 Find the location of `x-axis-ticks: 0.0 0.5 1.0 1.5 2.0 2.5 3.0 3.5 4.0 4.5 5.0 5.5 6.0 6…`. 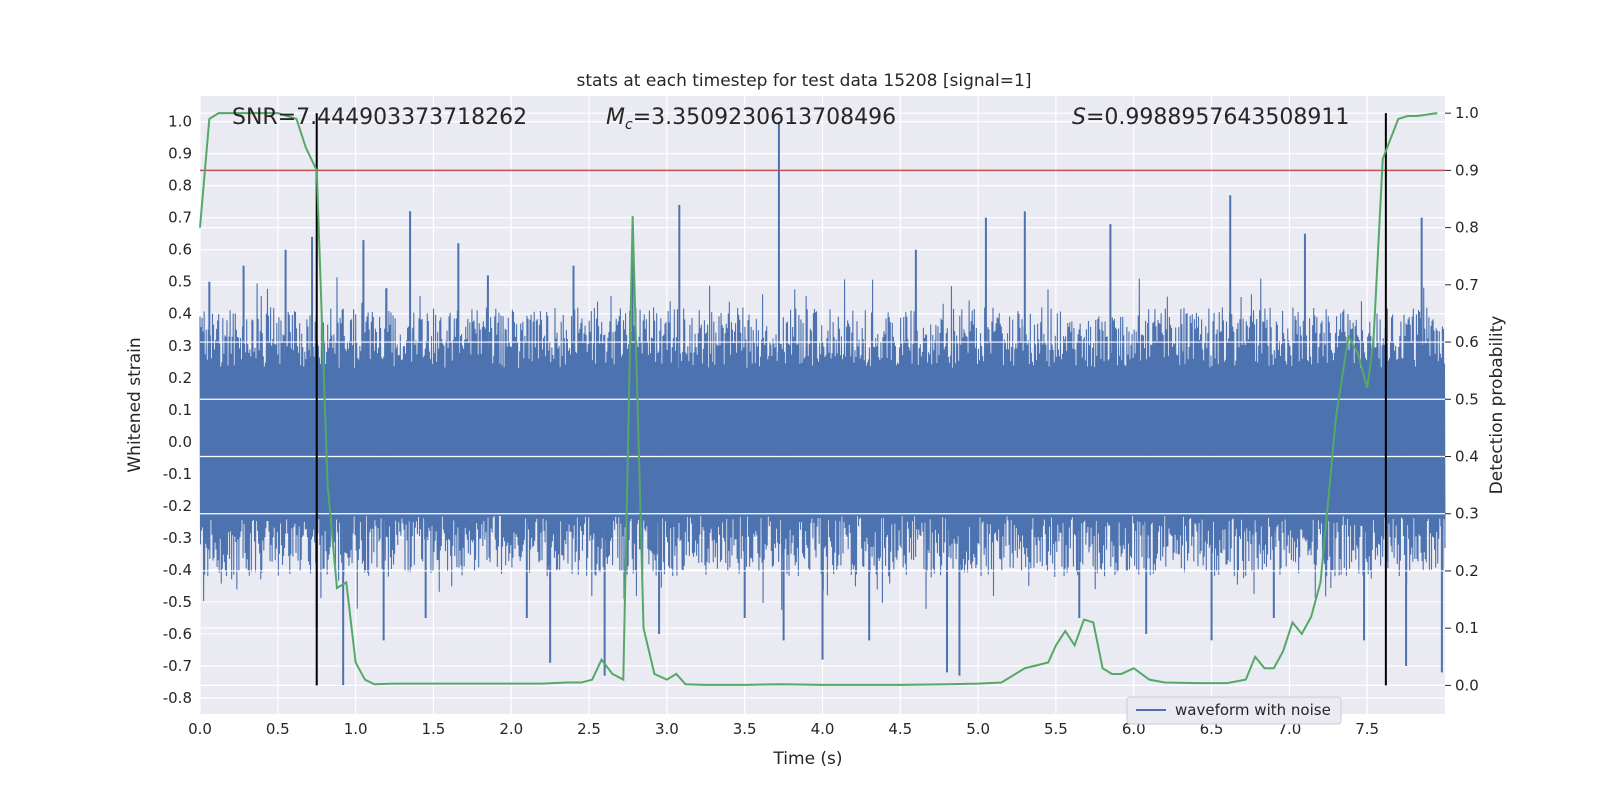

x-axis-ticks: 0.0 0.5 1.0 1.5 2.0 2.5 3.0 3.5 4.0 4.5 5.0 5.5 6.0 6… is located at coordinates (783, 729).